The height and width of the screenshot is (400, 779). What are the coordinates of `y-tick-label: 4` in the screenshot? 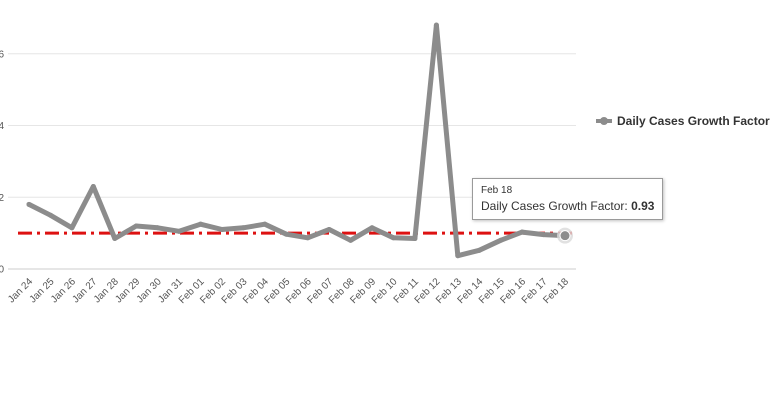 It's located at (2, 126).